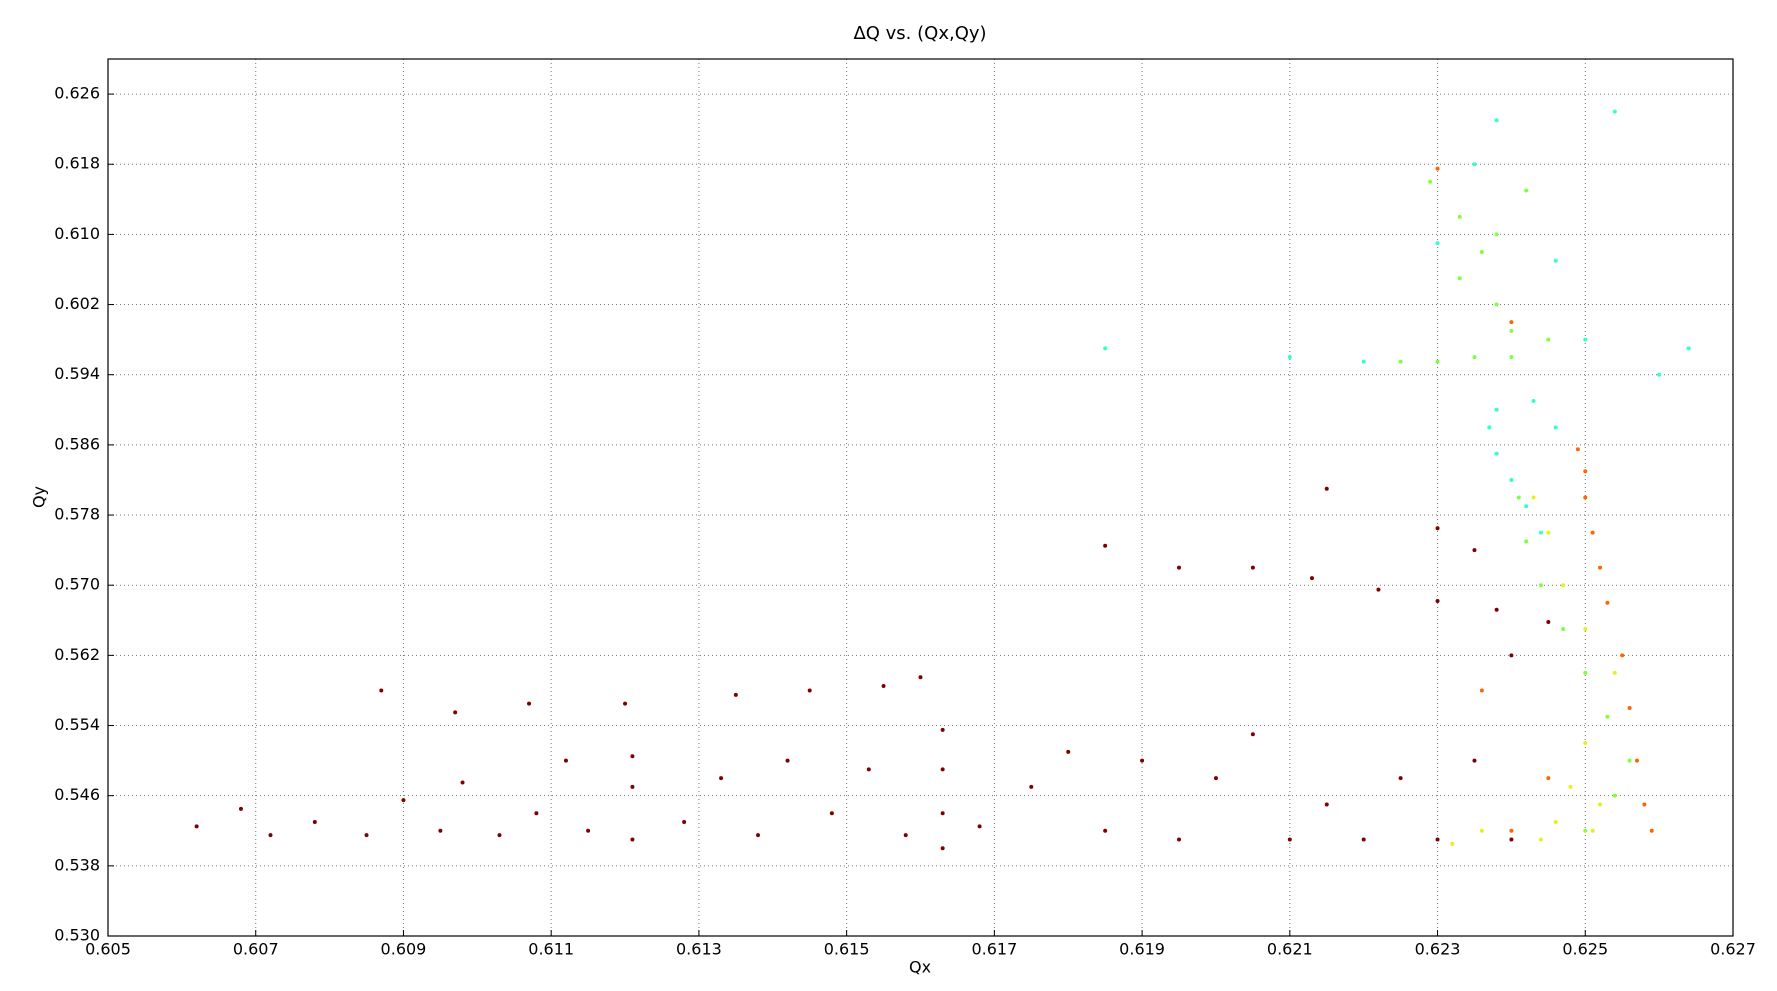  I want to click on y-tick-label: 0.626, so click(77, 93).